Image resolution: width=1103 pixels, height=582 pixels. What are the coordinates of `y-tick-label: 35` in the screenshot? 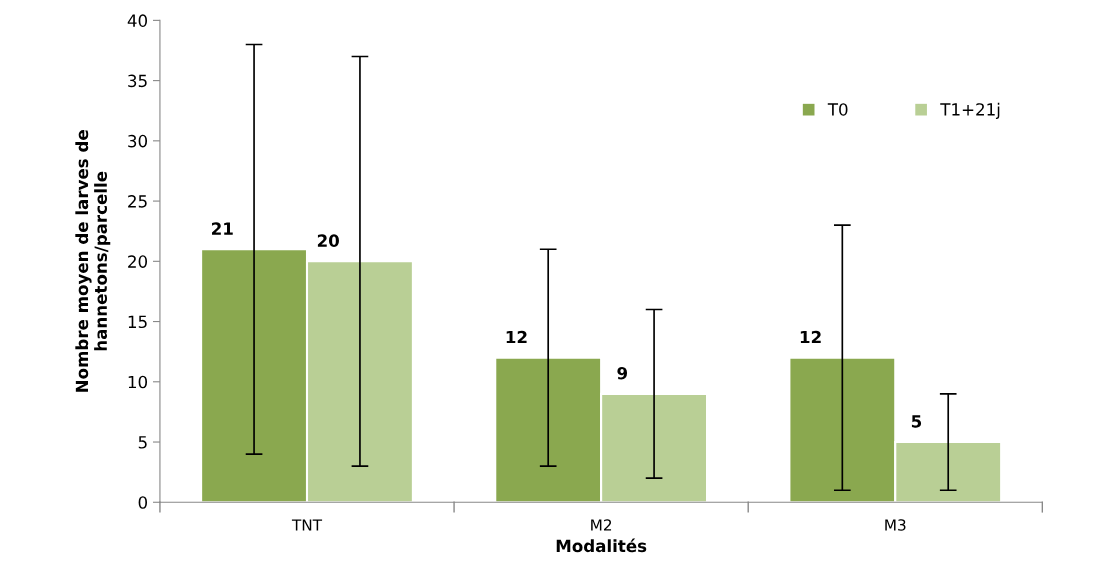 It's located at (137, 81).